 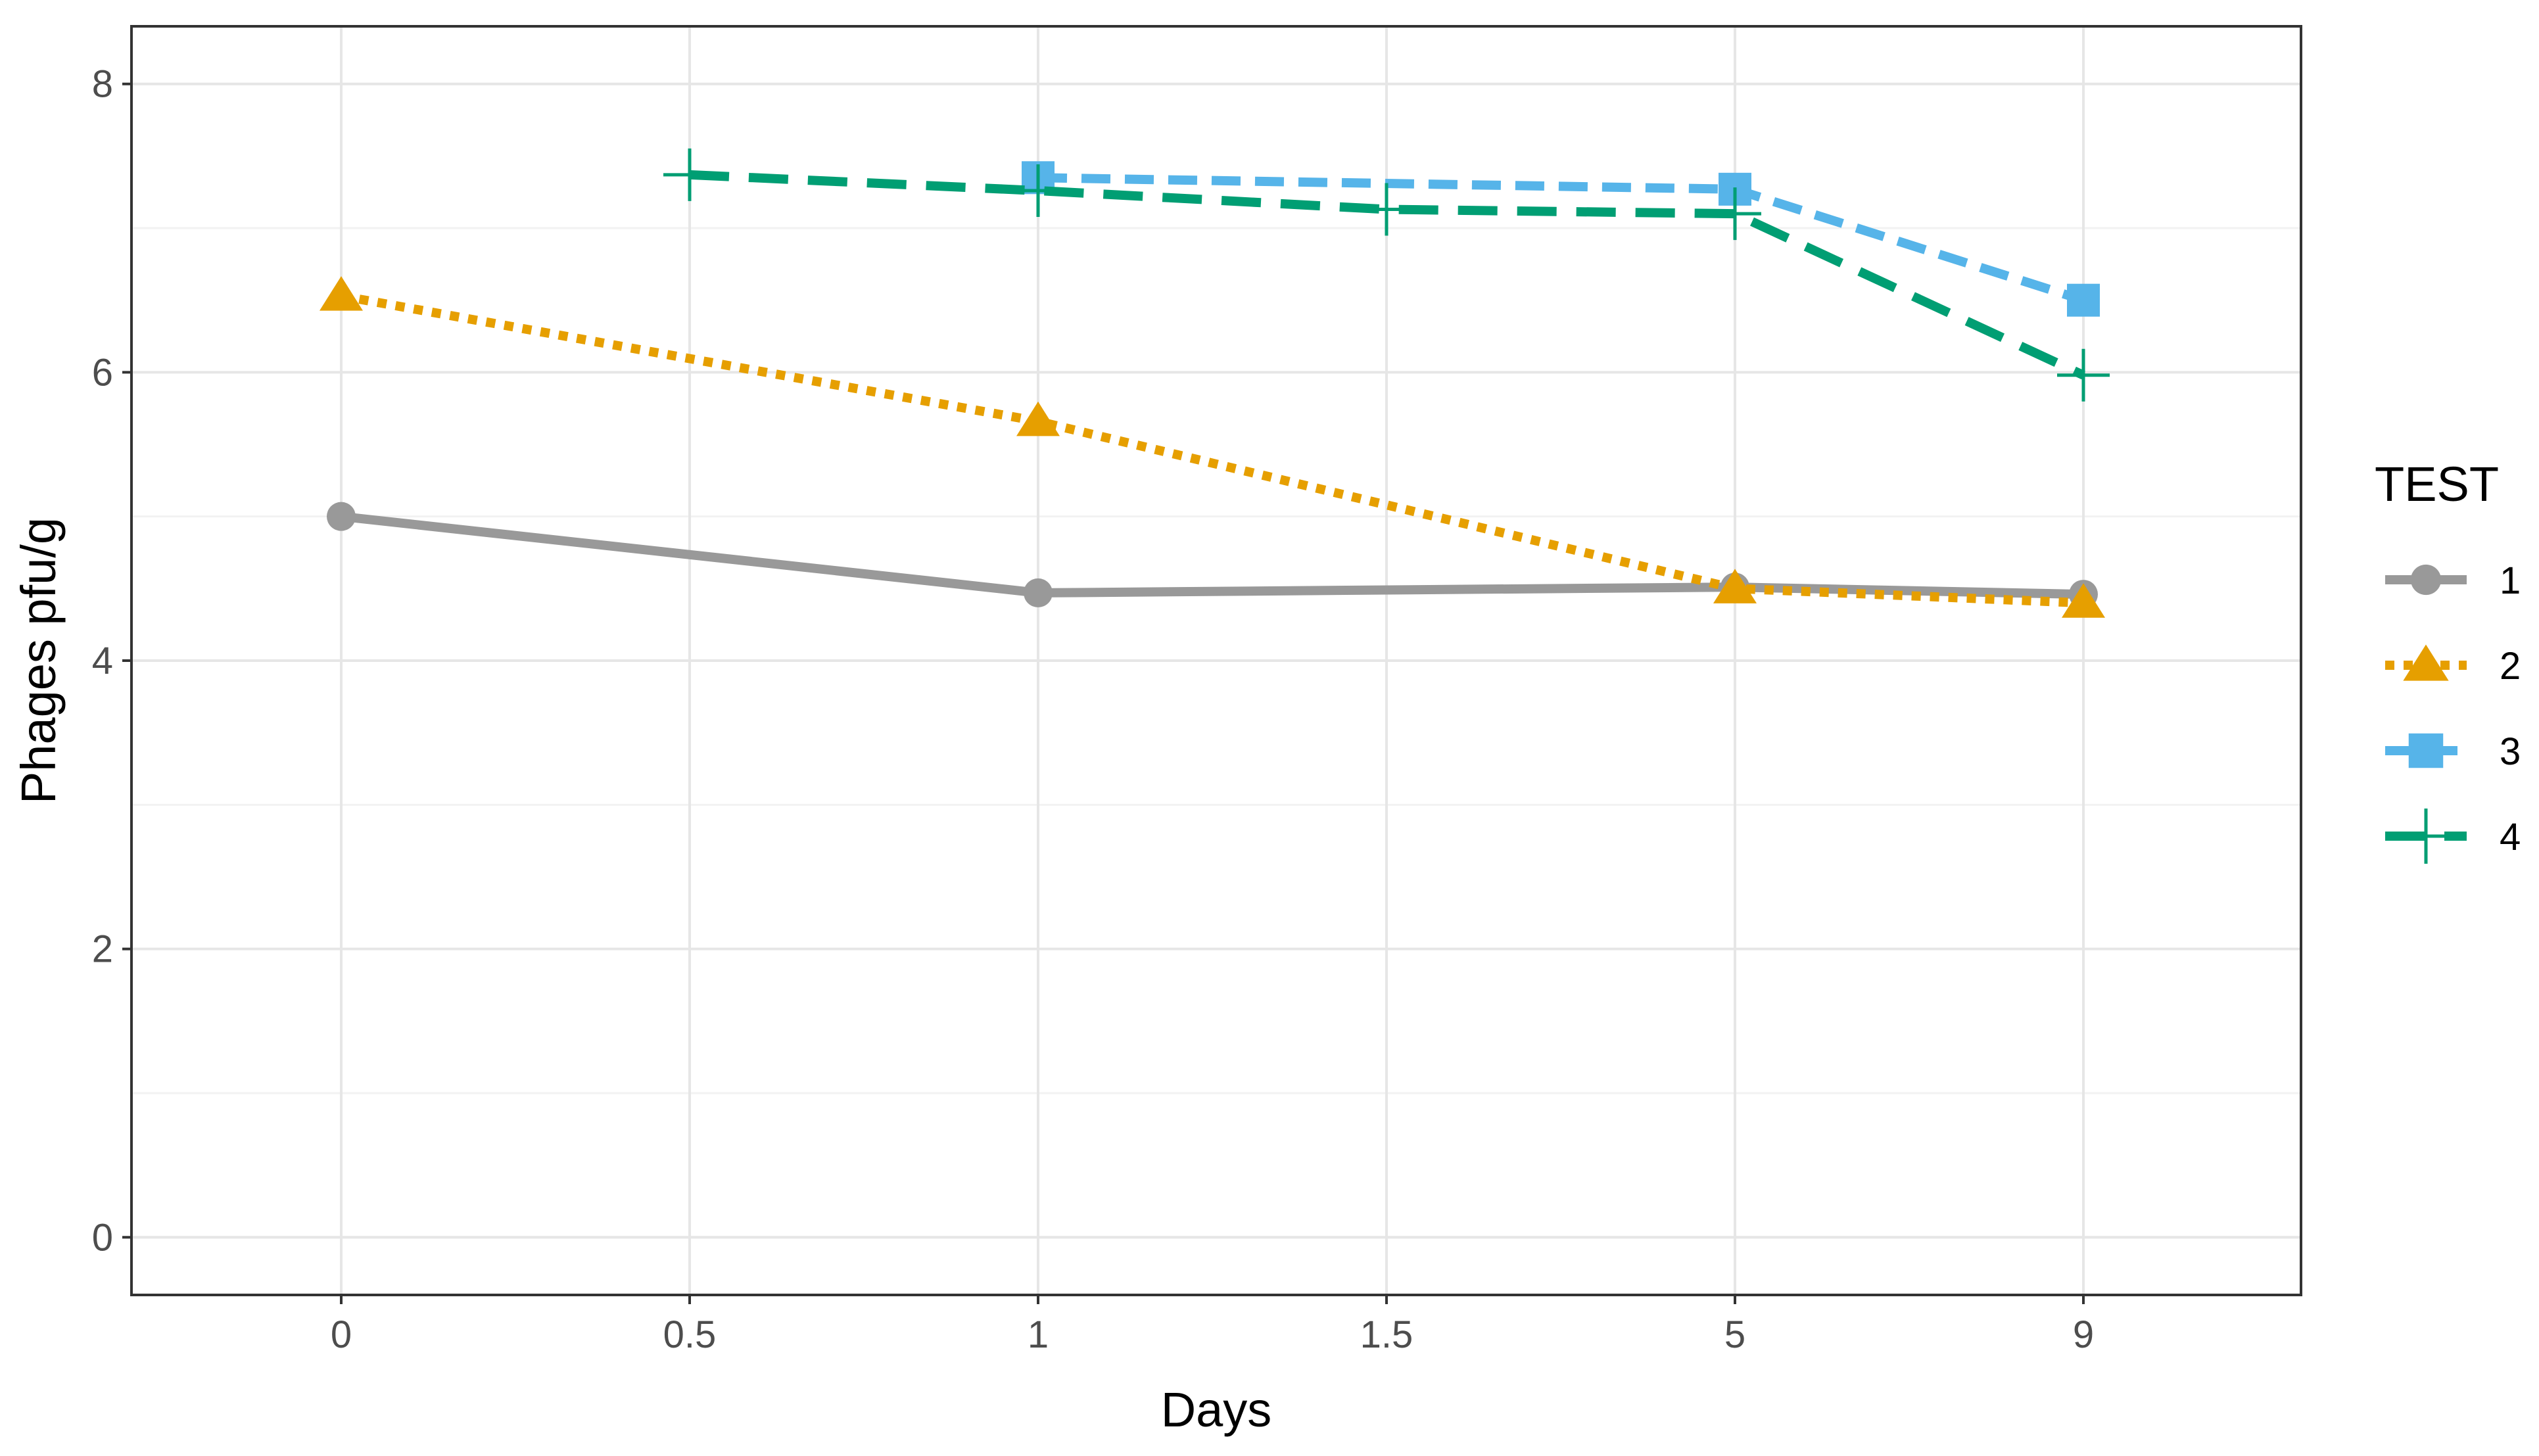 What do you see at coordinates (102, 372) in the screenshot?
I see `y-tick-label: 6` at bounding box center [102, 372].